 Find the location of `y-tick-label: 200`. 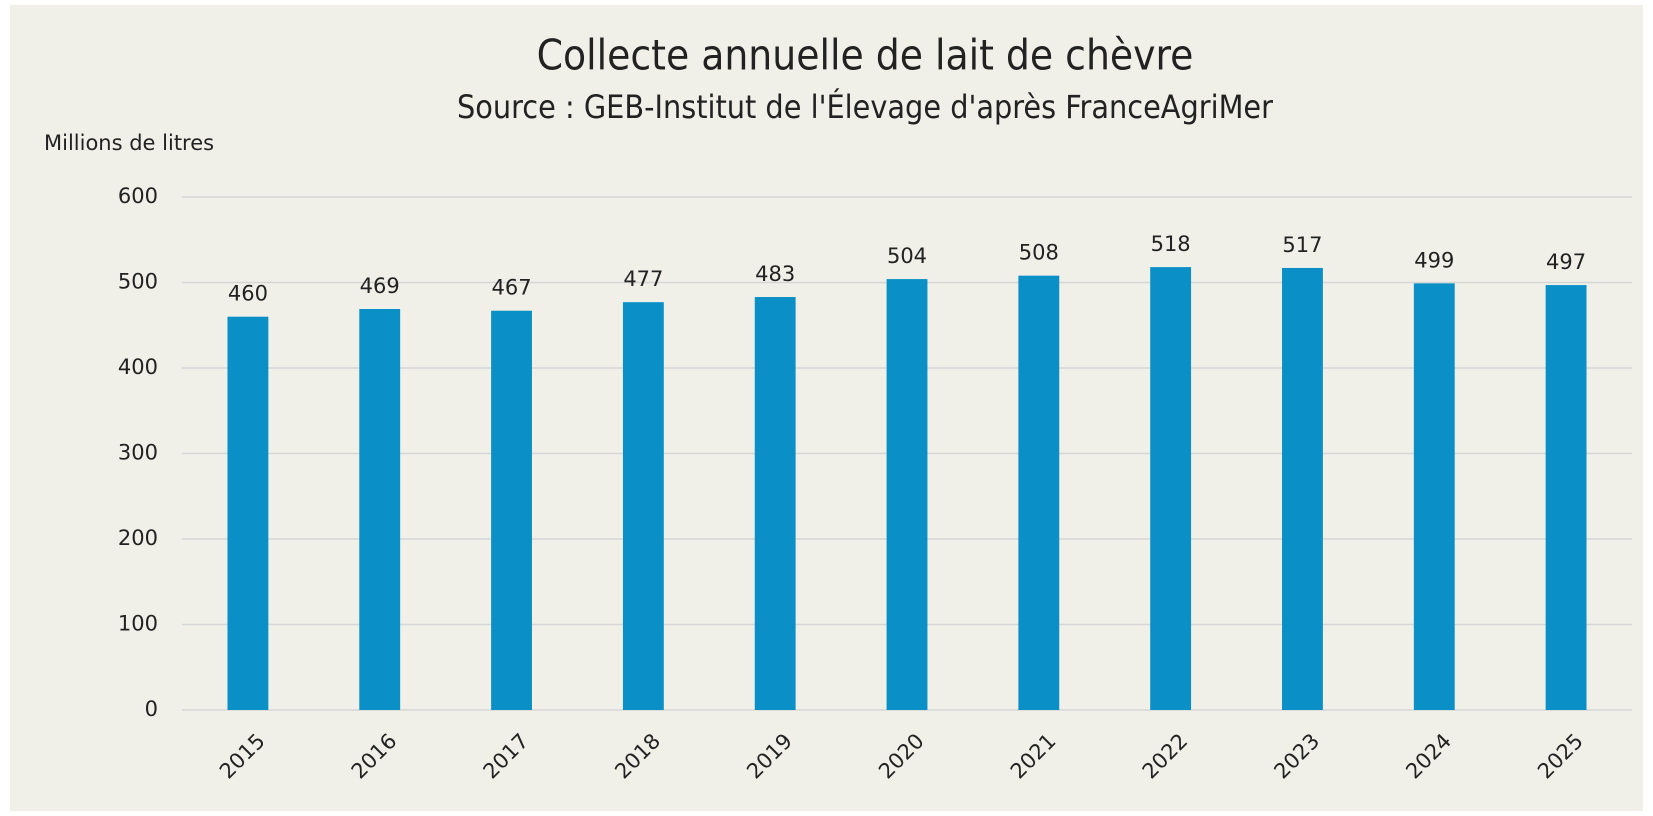

y-tick-label: 200 is located at coordinates (138, 538).